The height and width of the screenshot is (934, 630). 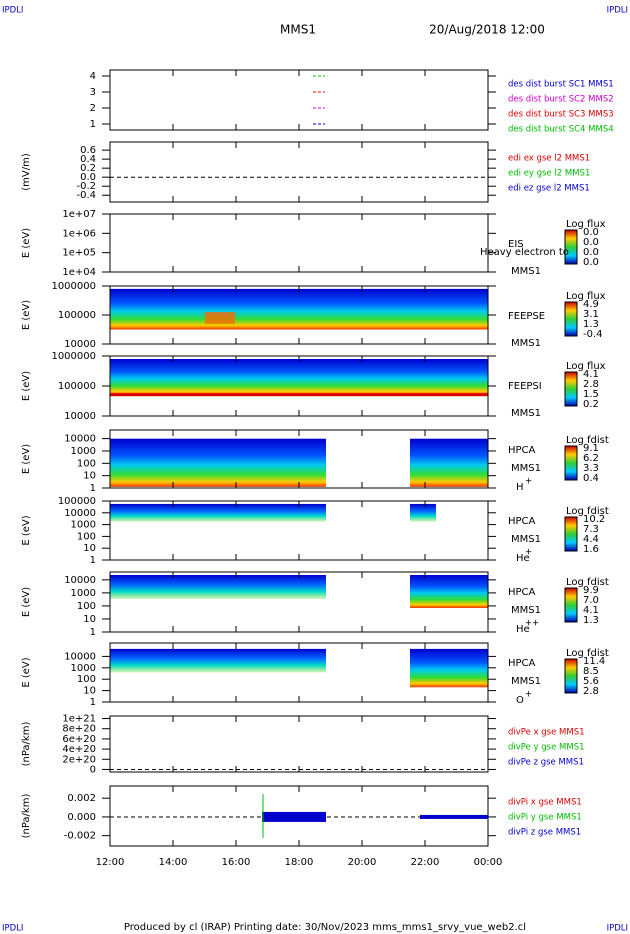 I want to click on y-tick-label: 0.002, so click(x=81, y=798).